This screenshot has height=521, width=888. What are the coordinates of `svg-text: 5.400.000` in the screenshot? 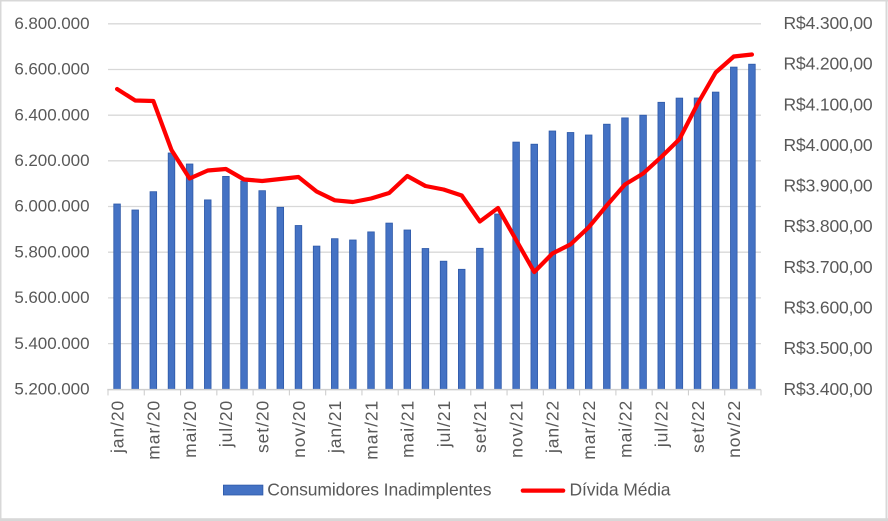 It's located at (51, 343).